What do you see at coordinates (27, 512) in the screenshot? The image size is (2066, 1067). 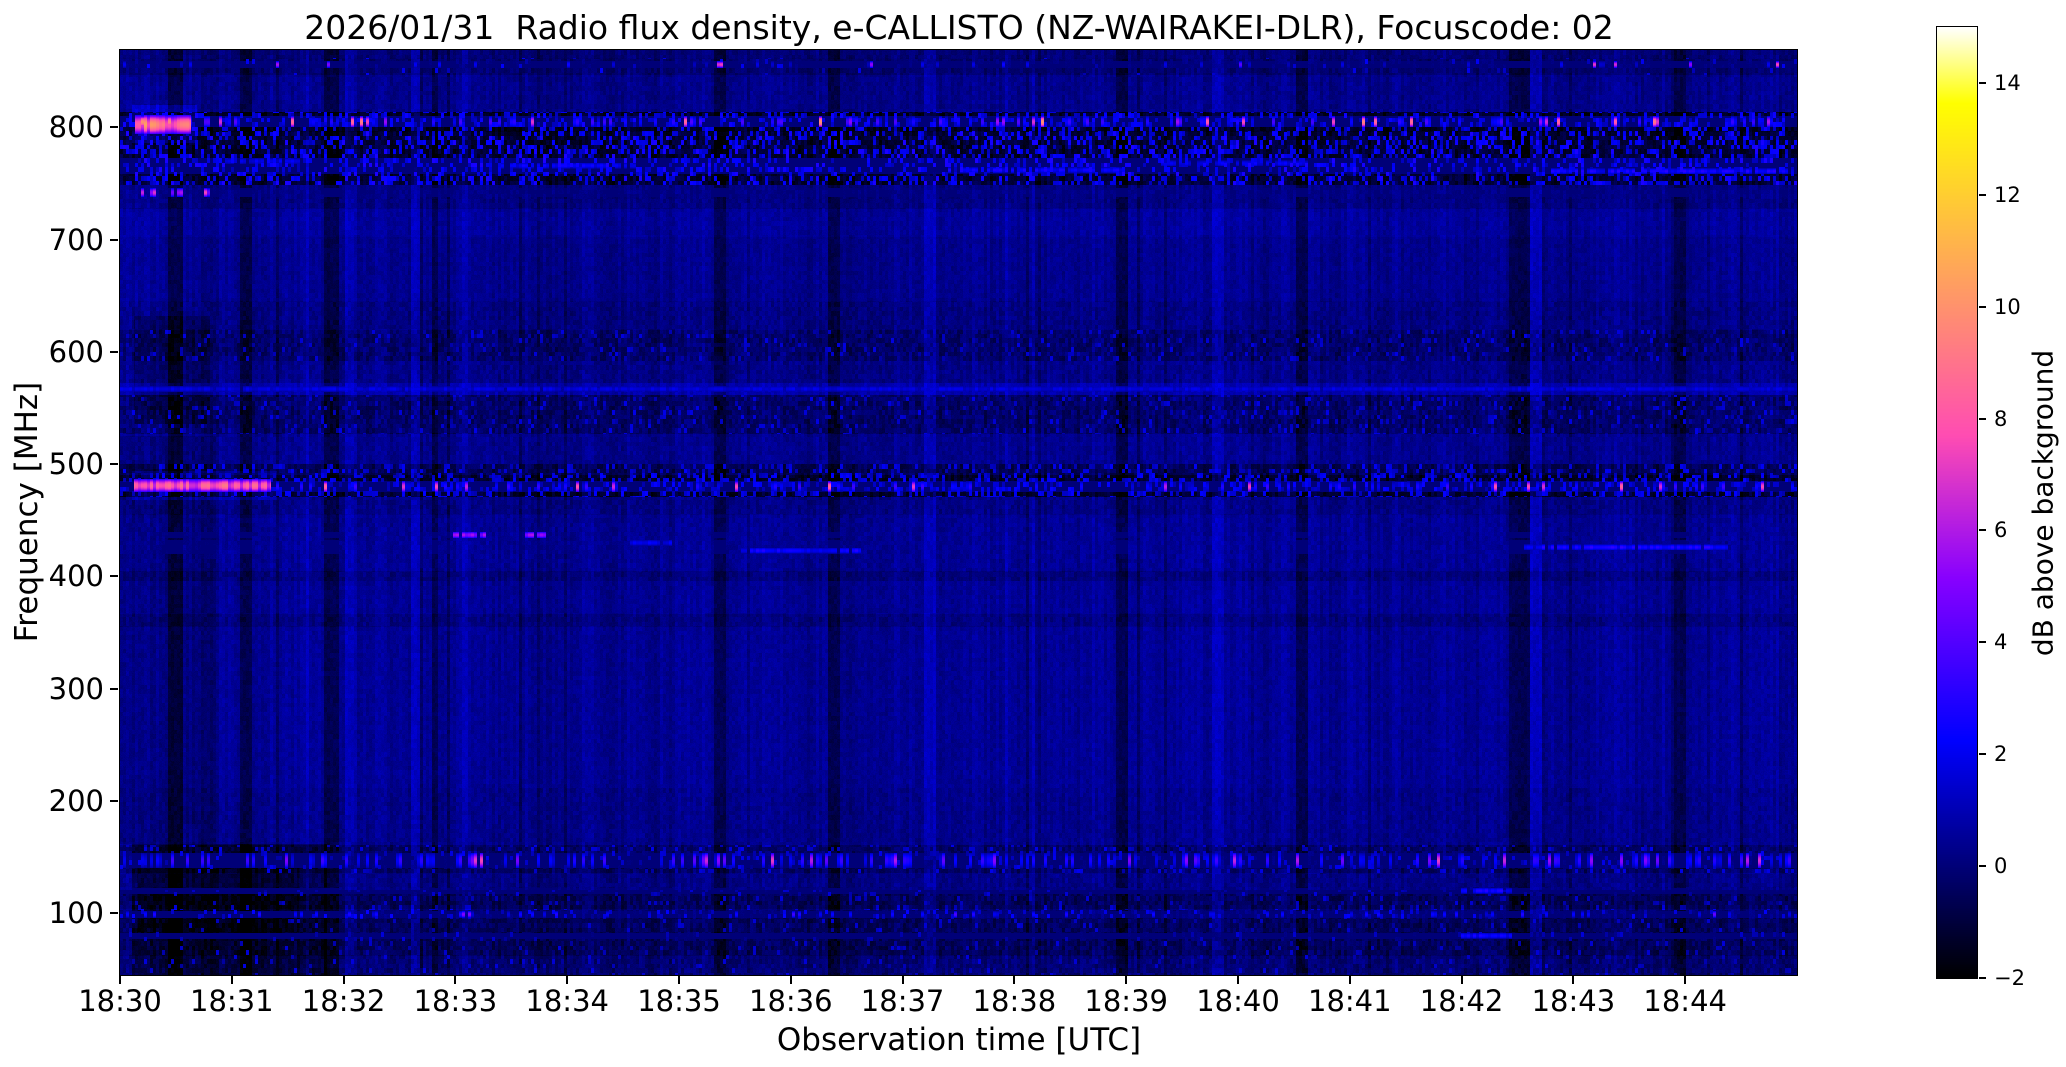 I see `y-axis-label: Frequency [MHz]` at bounding box center [27, 512].